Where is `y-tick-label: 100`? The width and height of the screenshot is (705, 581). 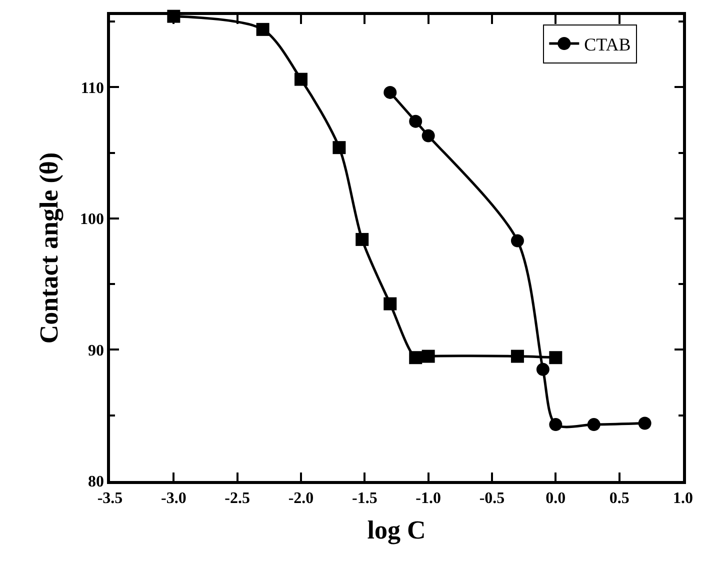 y-tick-label: 100 is located at coordinates (92, 219).